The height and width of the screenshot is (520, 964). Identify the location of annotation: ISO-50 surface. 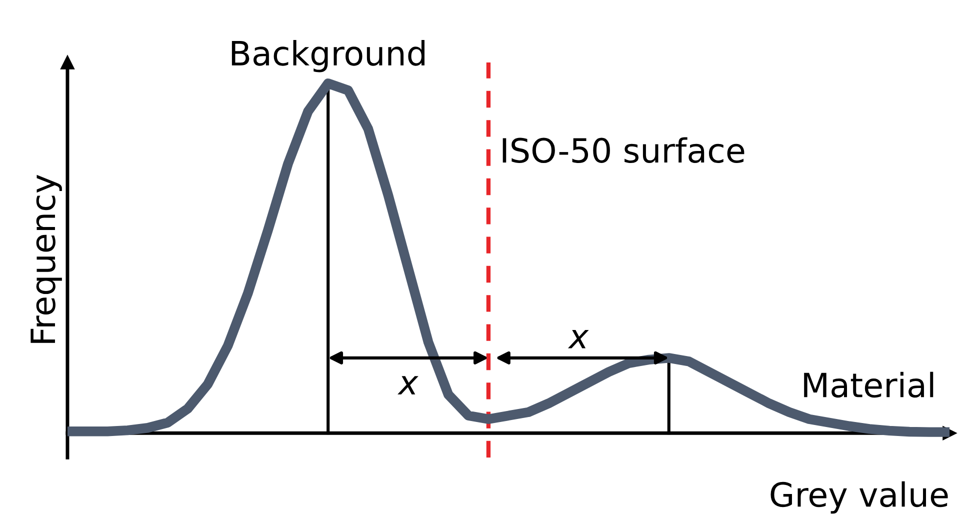
(623, 150).